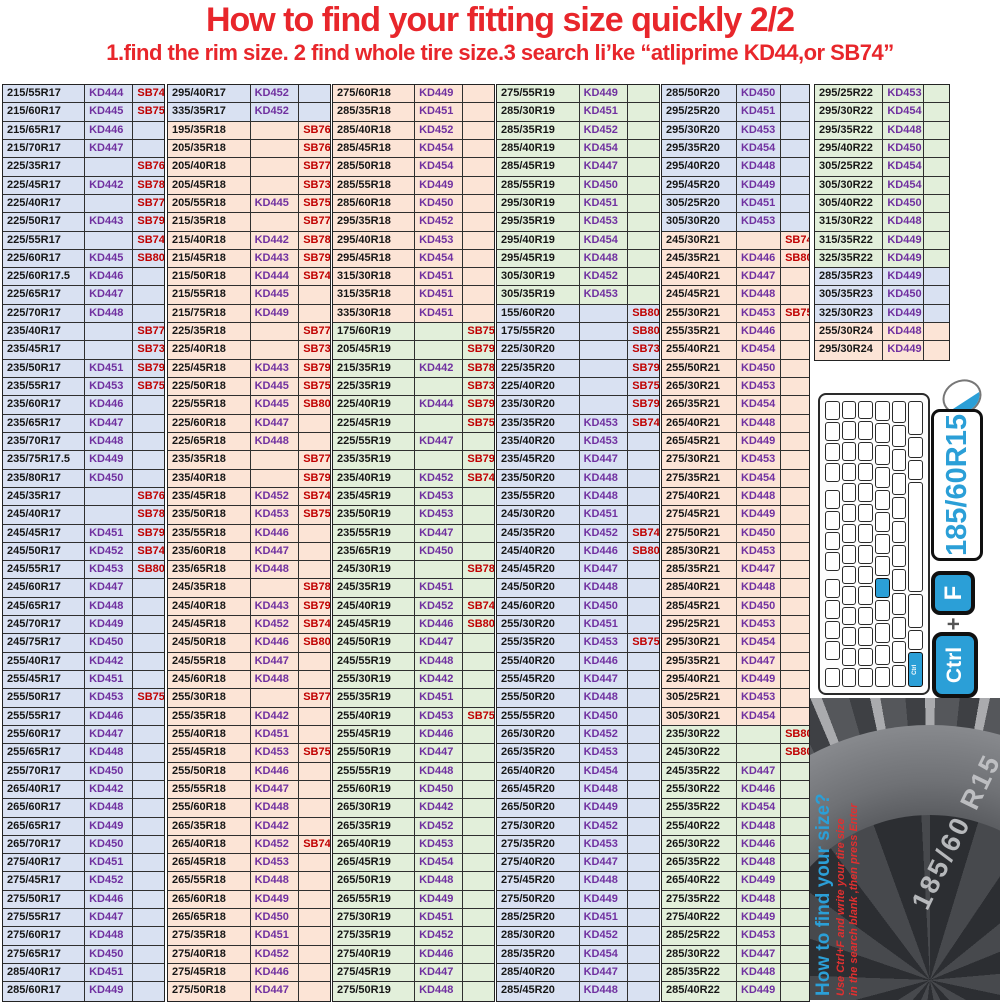 Image resolution: width=1000 pixels, height=1002 pixels. Describe the element at coordinates (578, 112) in the screenshot. I see `table-row: 285/30R19 KD451` at that location.